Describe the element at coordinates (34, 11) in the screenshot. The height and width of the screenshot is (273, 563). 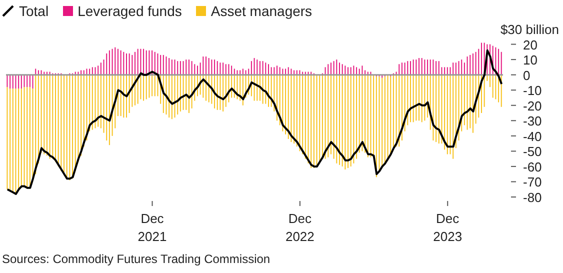
I see `legend-label: Total` at that location.